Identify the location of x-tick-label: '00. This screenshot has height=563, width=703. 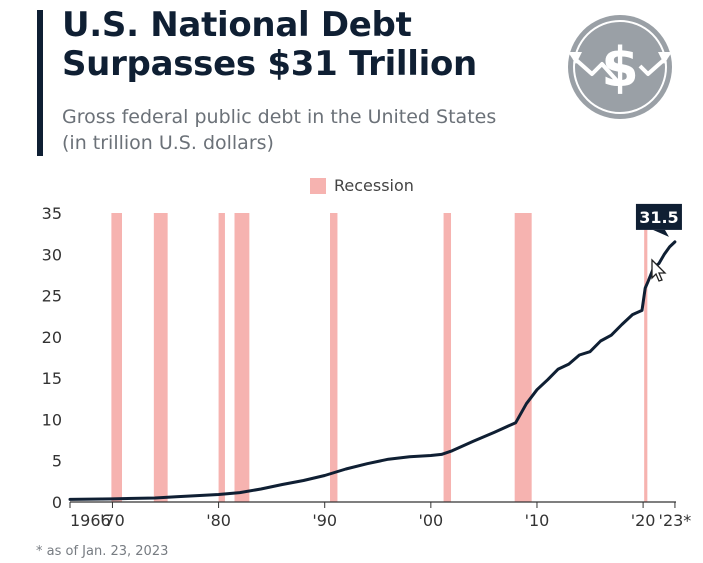
(430, 520).